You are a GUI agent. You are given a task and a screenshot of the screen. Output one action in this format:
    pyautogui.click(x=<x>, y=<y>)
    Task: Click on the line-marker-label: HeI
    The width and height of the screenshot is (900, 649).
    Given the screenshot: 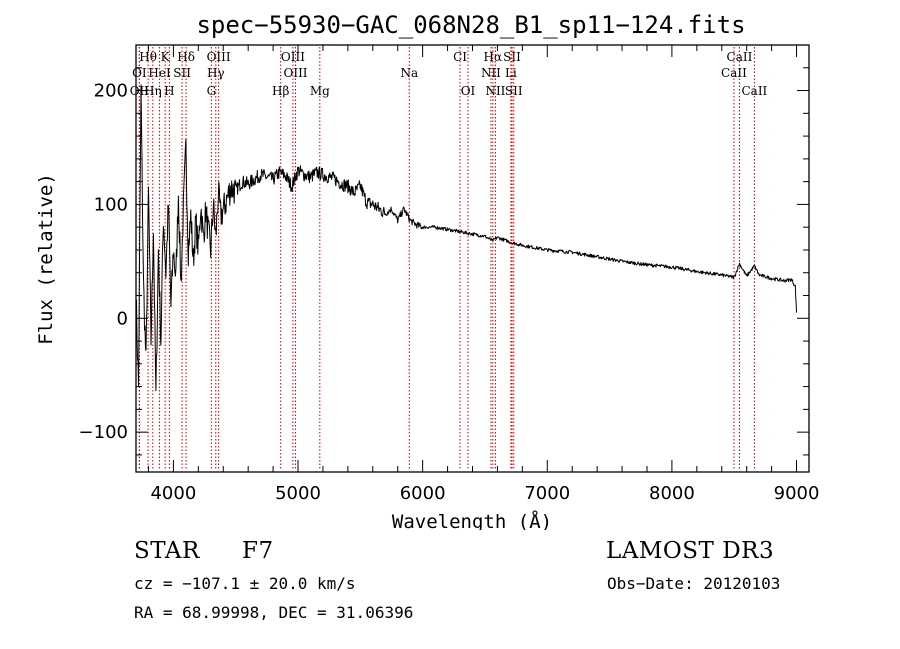 What is the action you would take?
    pyautogui.click(x=159, y=73)
    